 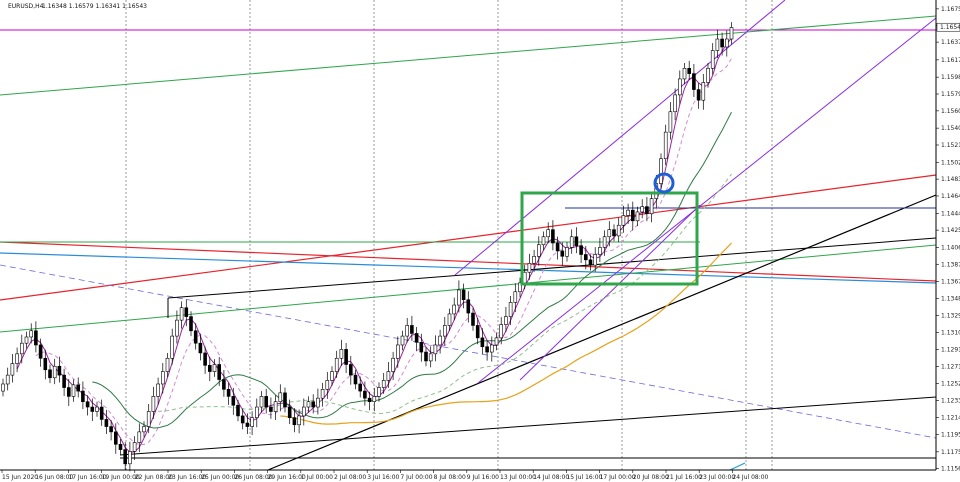 What do you see at coordinates (950, 384) in the screenshot?
I see `price-tick-label: 1.12525` at bounding box center [950, 384].